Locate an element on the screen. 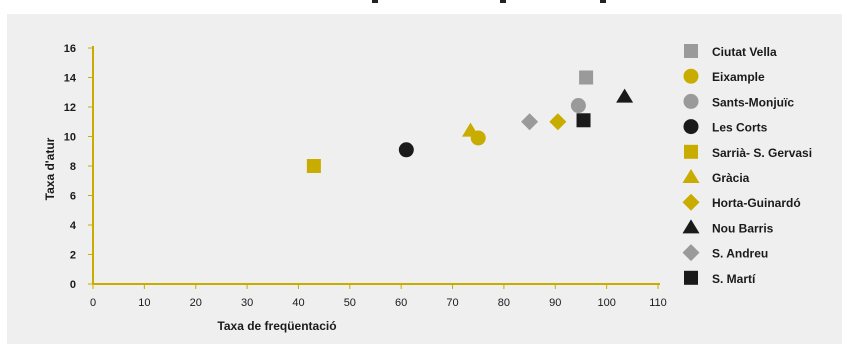 The height and width of the screenshot is (350, 854). legend-label: Gràcia is located at coordinates (731, 178).